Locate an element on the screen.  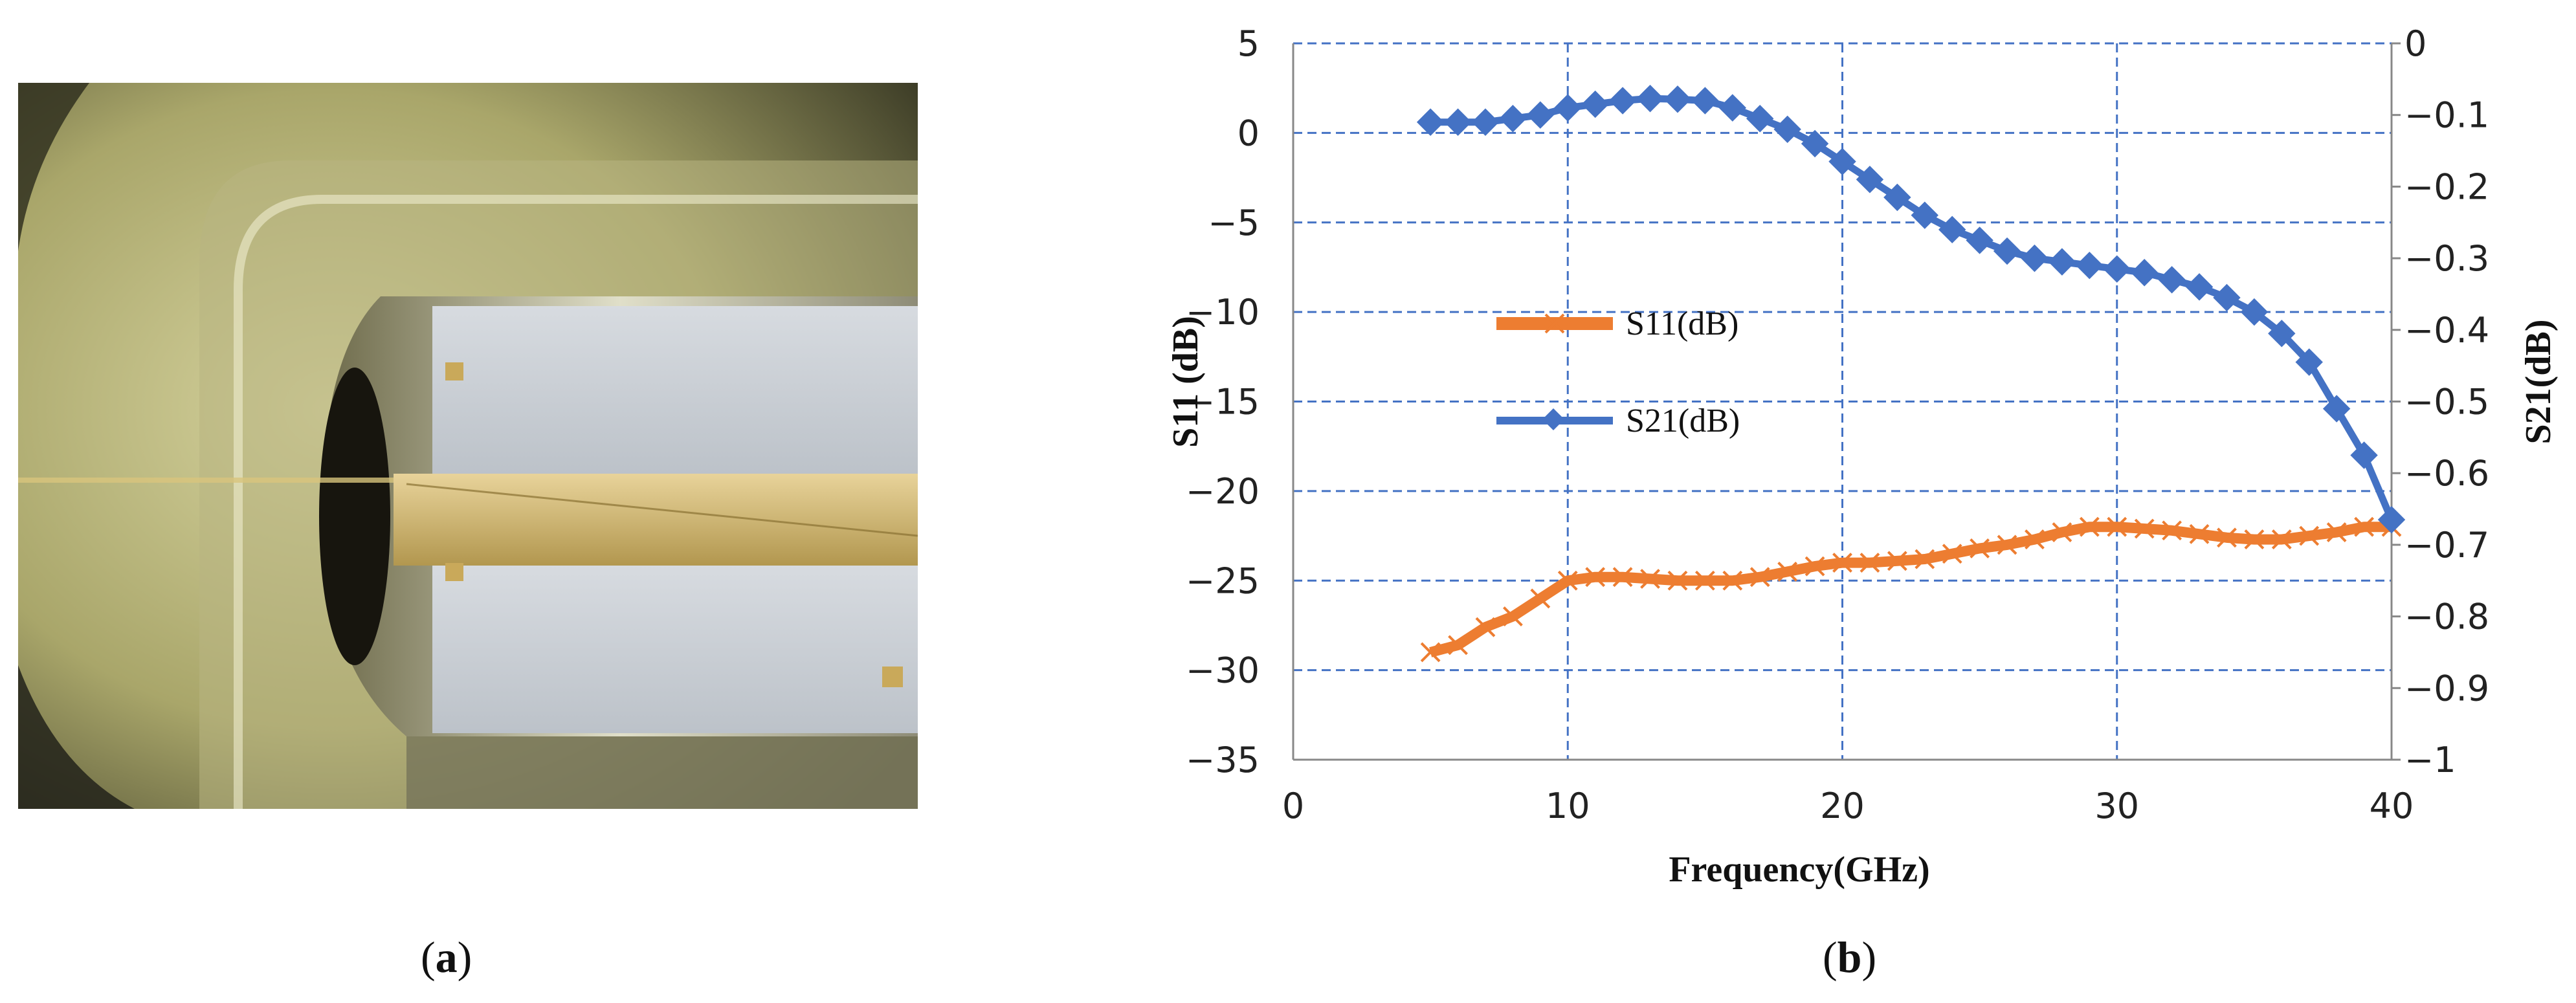
y-left-tick-label: −10 is located at coordinates (1223, 312).